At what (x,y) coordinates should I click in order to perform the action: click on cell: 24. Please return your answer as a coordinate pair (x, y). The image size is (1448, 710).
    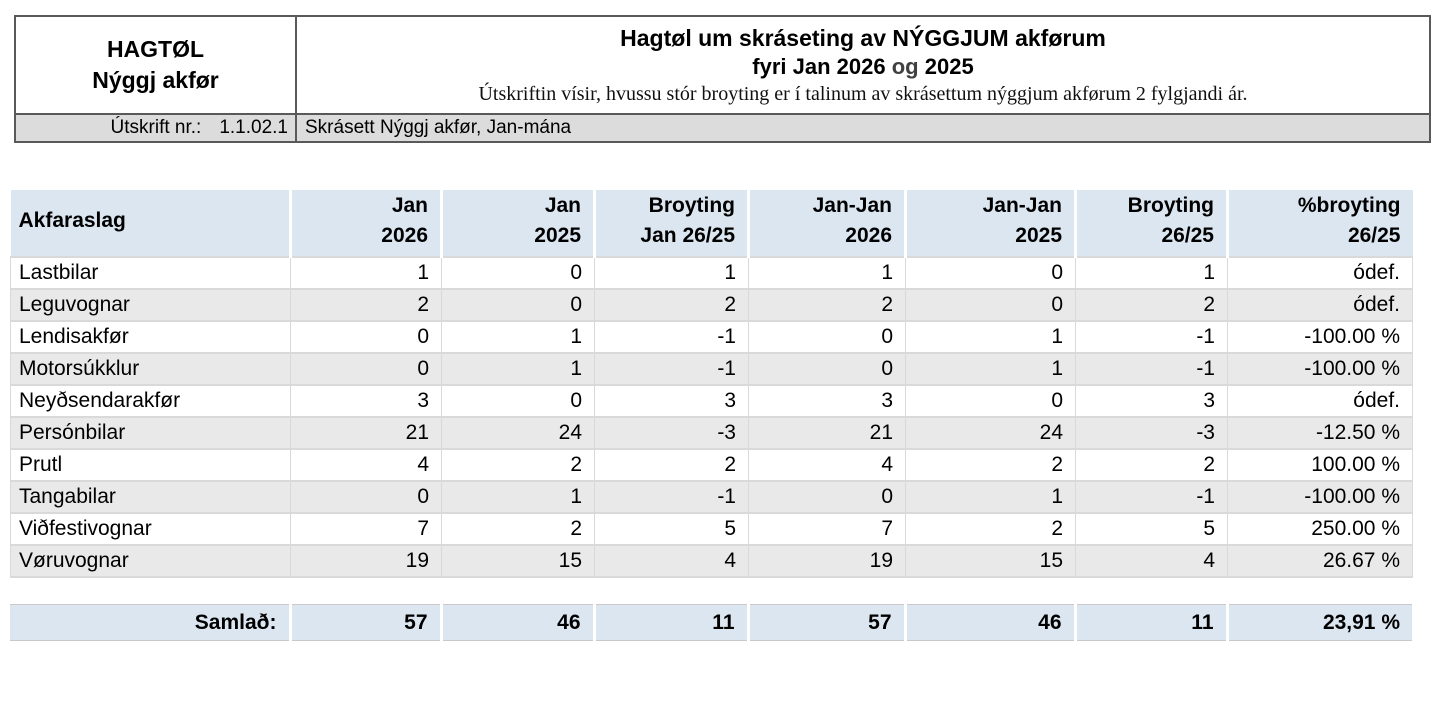
    Looking at the image, I should click on (990, 432).